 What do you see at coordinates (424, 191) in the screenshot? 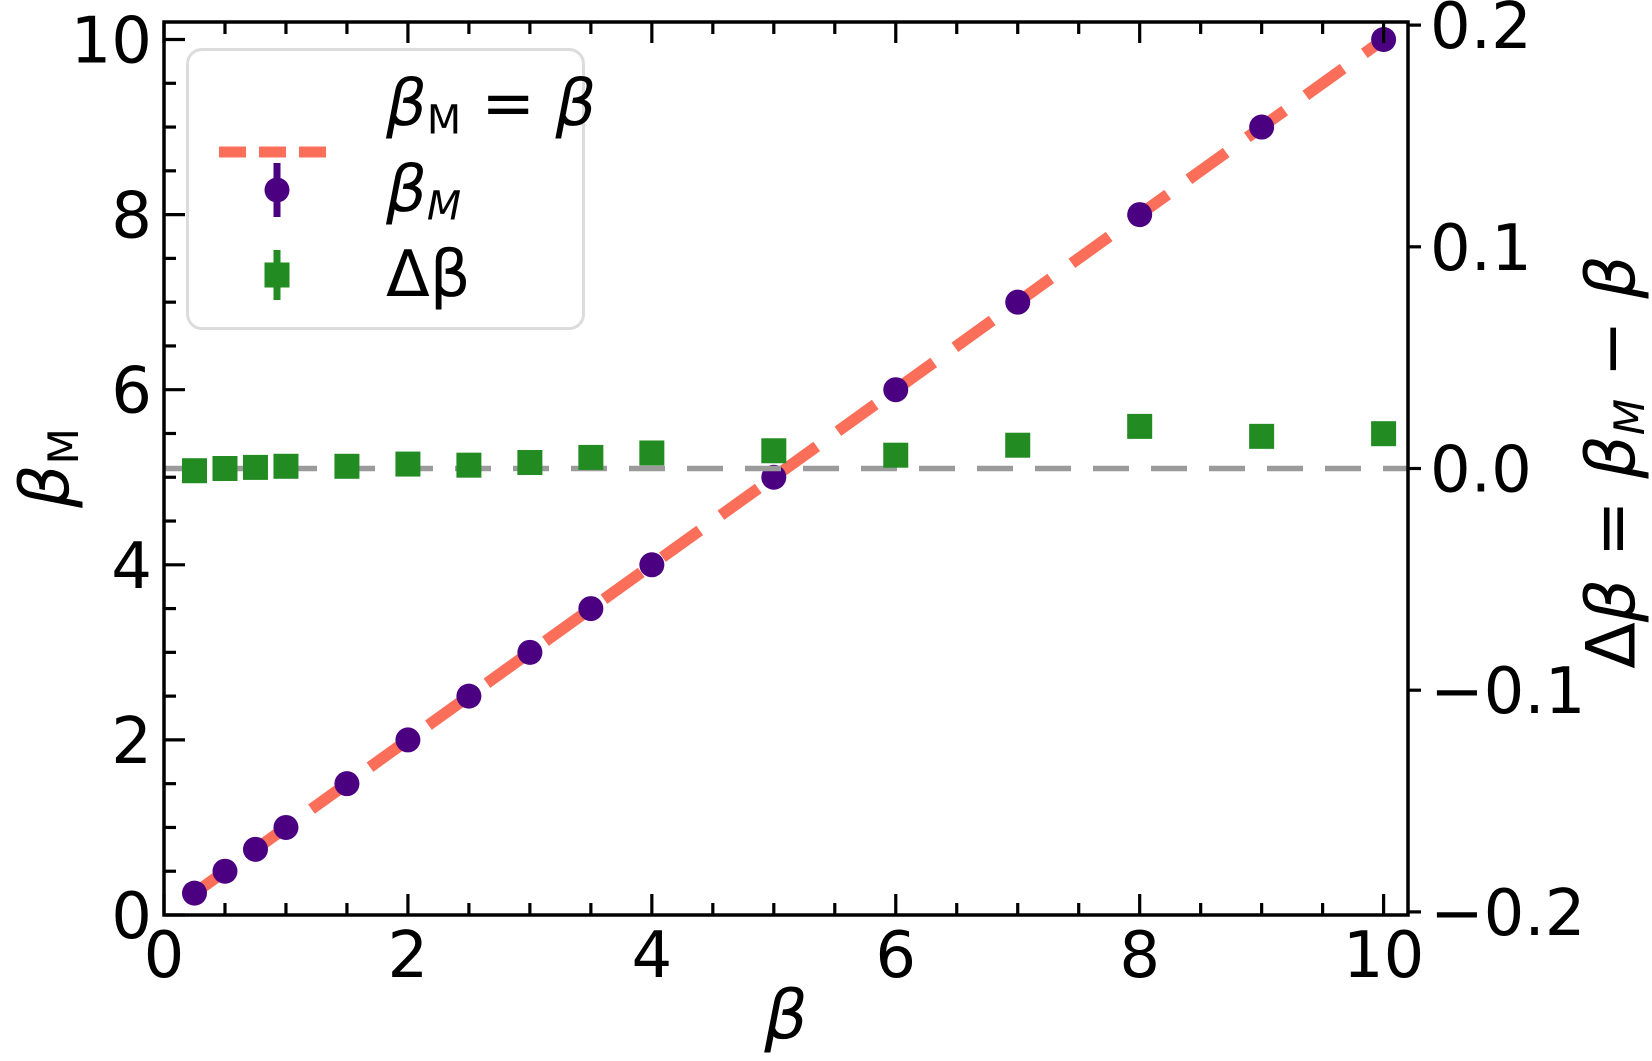
I see `legend-label-beta-m: βM` at bounding box center [424, 191].